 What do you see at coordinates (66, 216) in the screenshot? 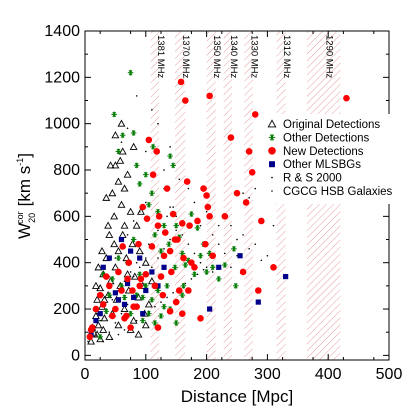
I see `y-tick-label: 600` at bounding box center [66, 216].